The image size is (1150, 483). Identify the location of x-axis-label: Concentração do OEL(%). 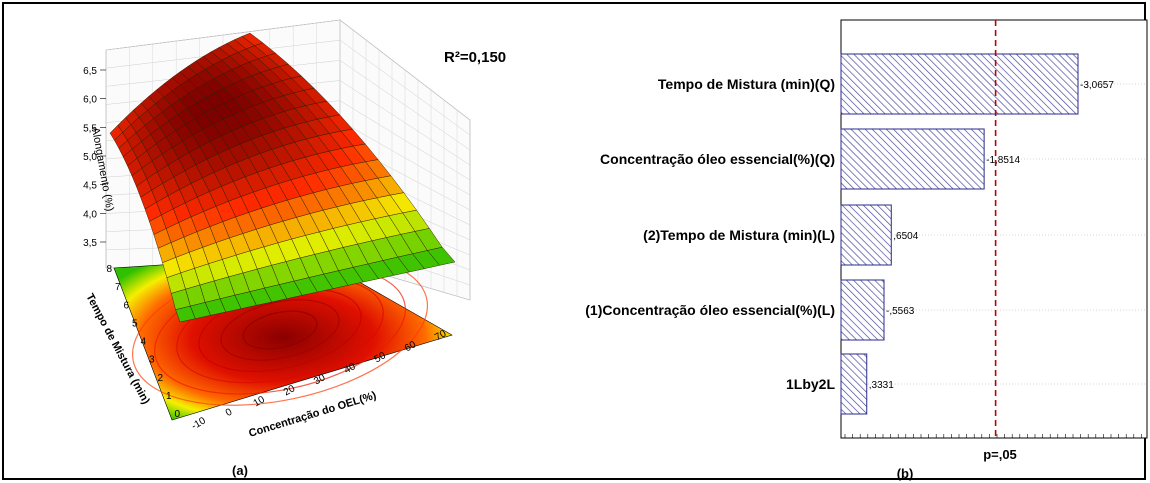
(312, 415).